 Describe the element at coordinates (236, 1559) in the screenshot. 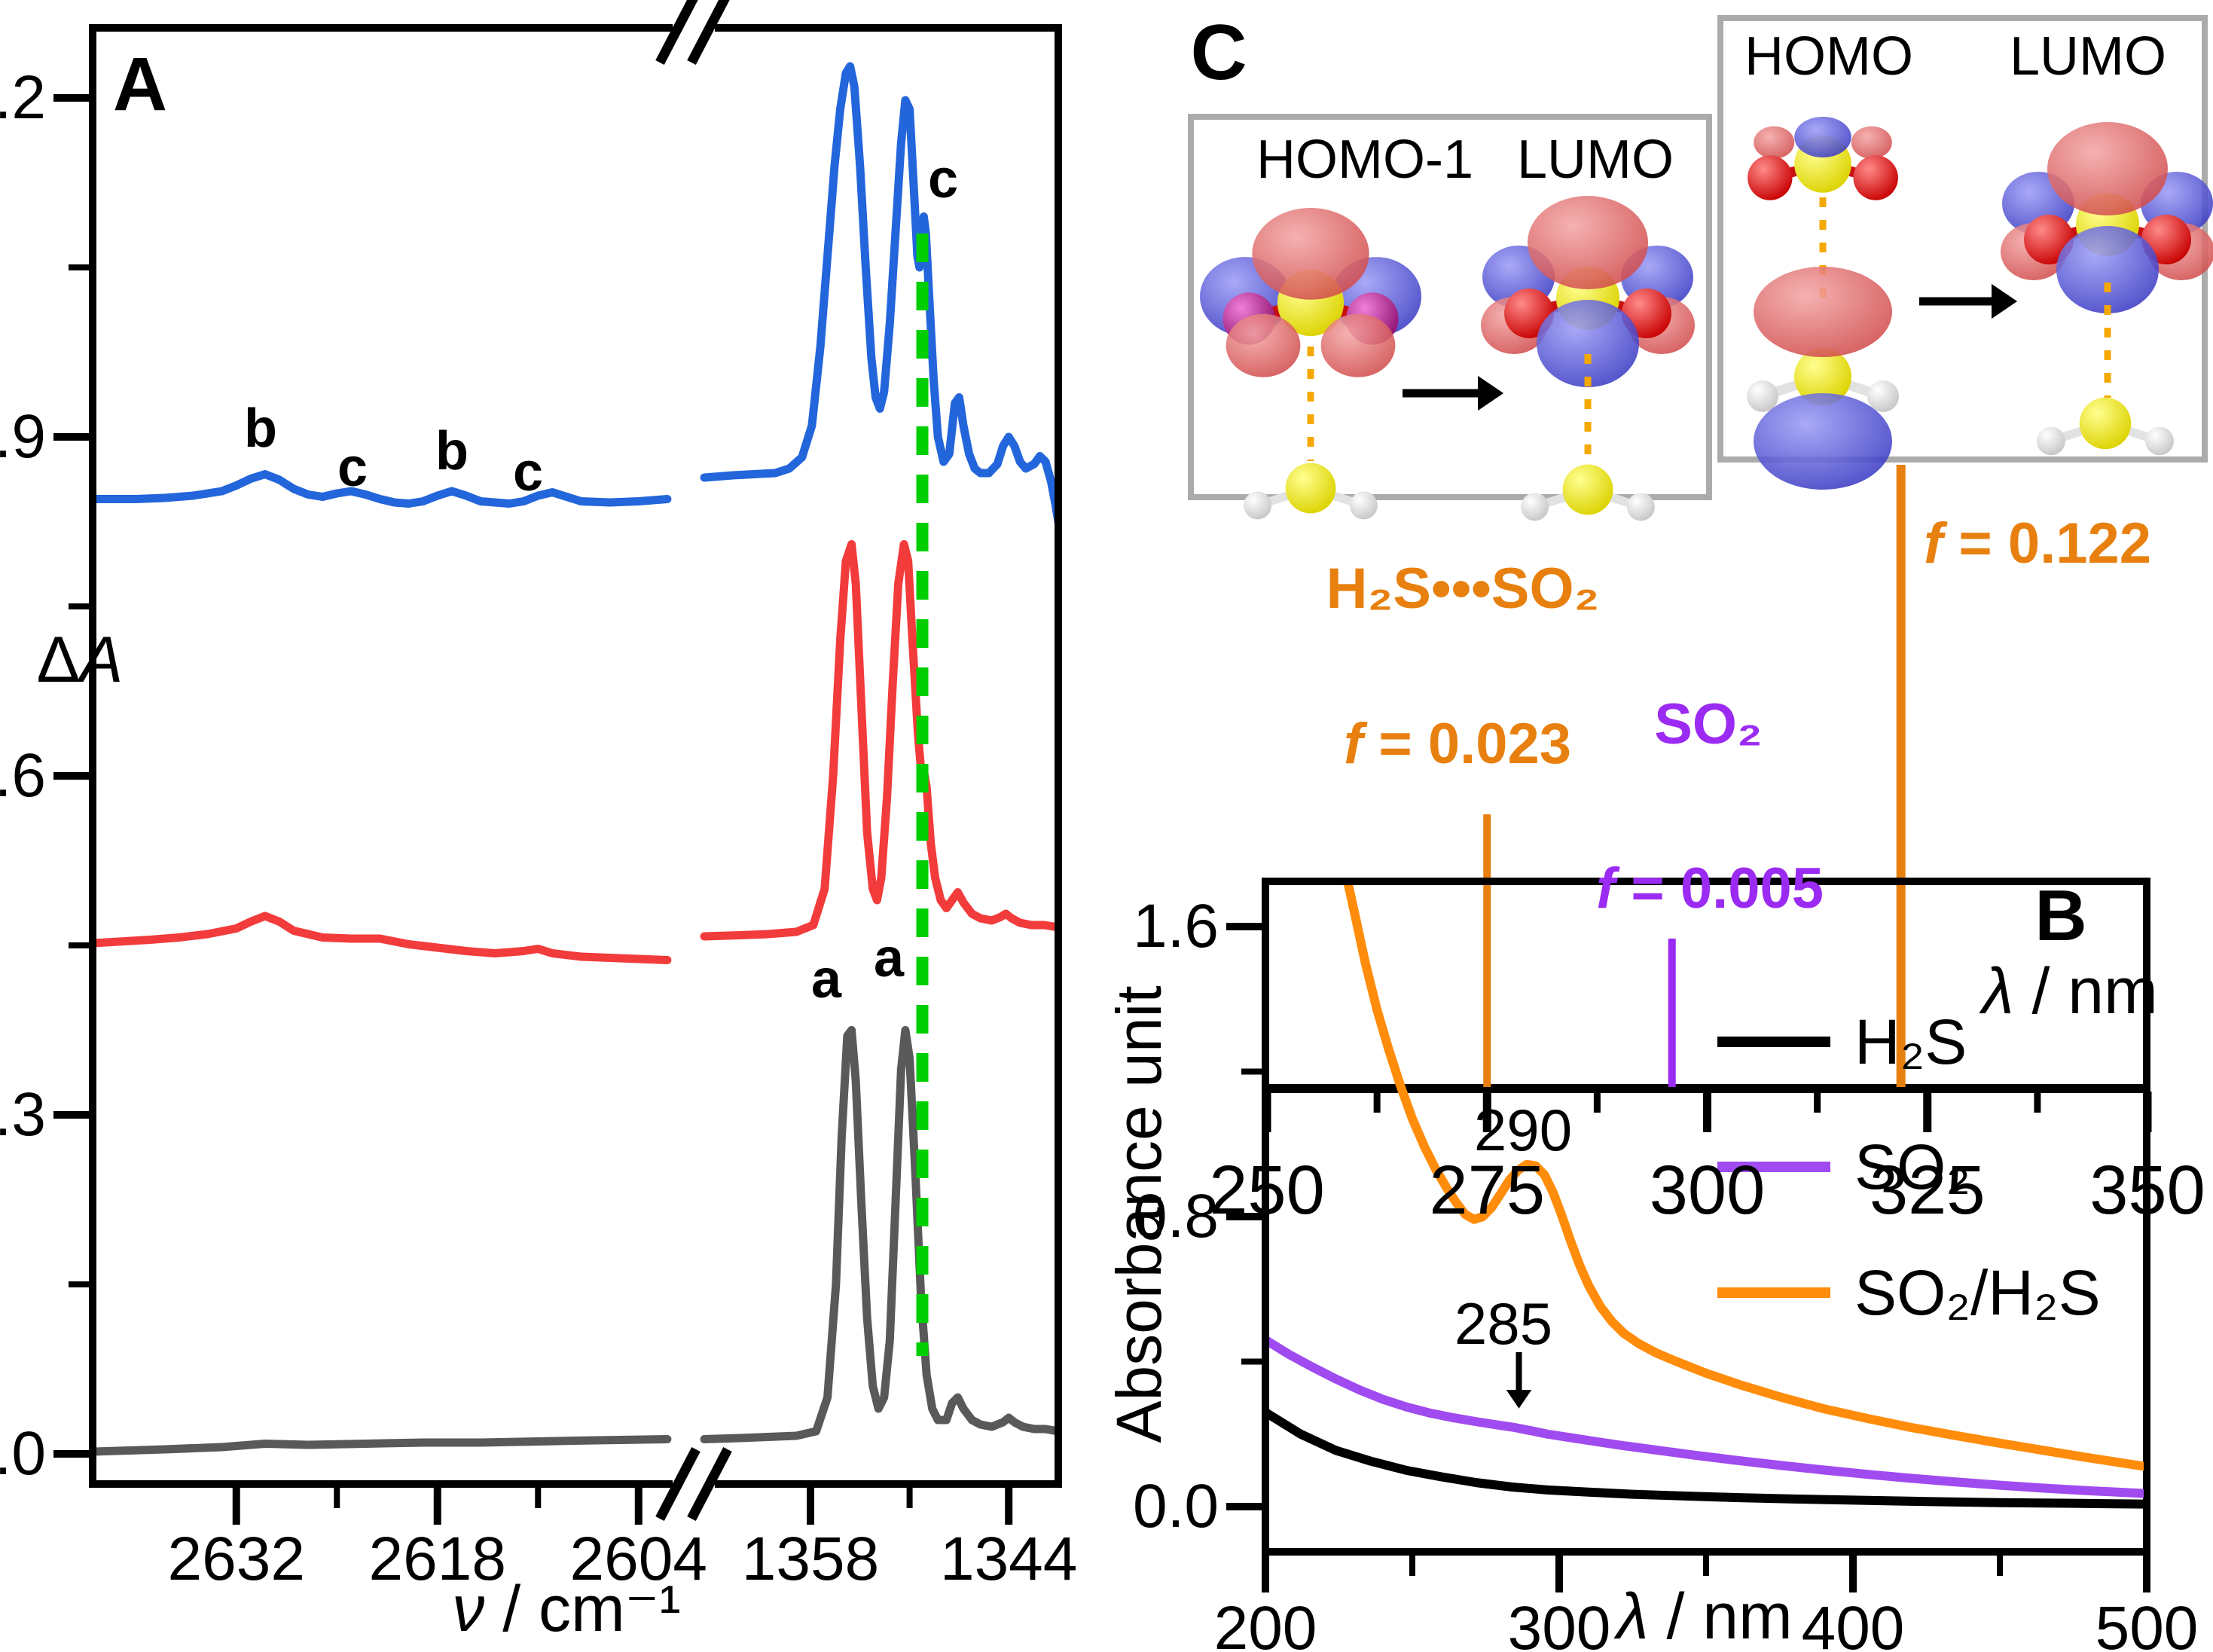

I see `panel-a-xtick-2632: 2632` at that location.